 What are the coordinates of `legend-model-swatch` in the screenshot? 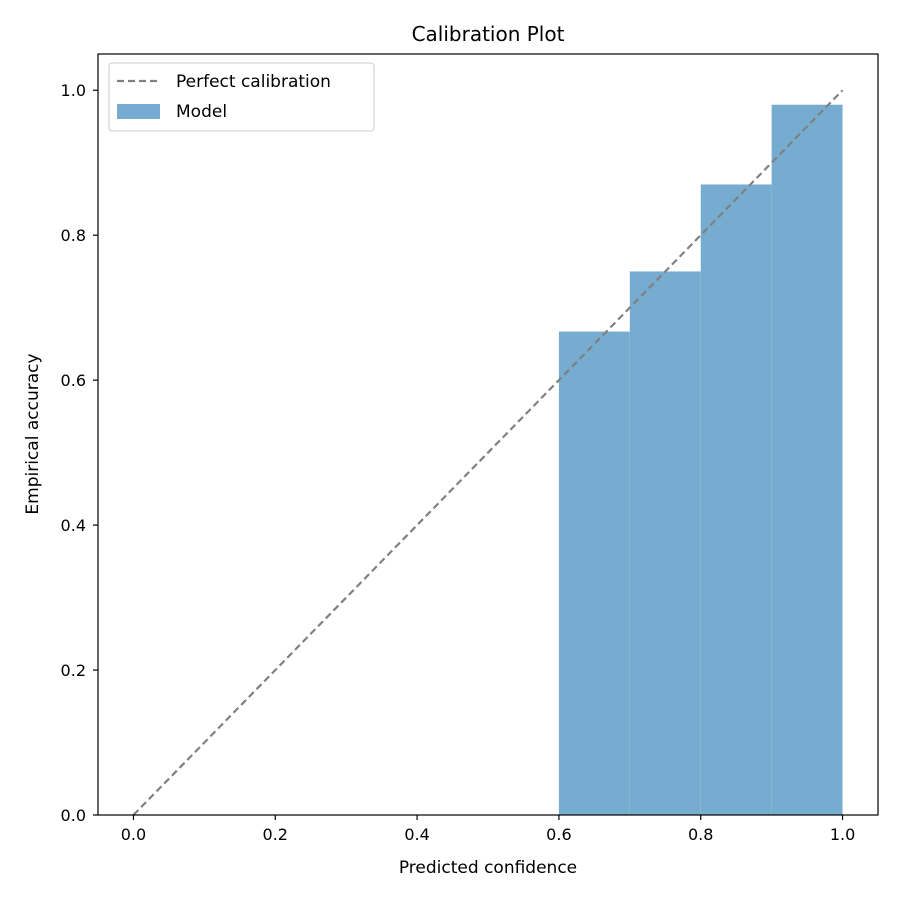 It's located at (138, 111).